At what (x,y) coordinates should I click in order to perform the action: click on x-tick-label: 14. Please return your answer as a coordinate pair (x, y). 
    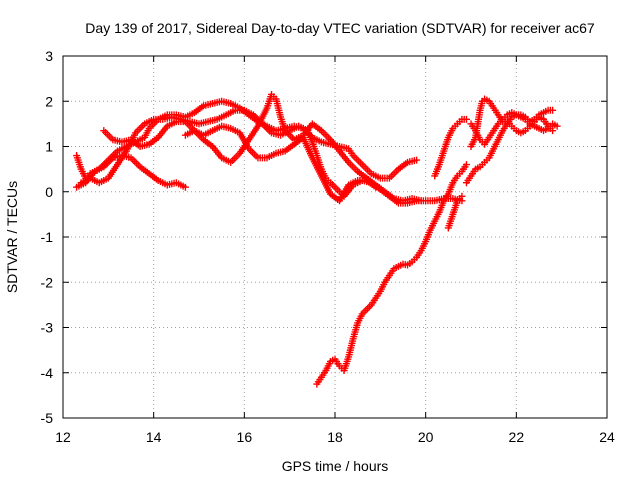
    Looking at the image, I should click on (154, 437).